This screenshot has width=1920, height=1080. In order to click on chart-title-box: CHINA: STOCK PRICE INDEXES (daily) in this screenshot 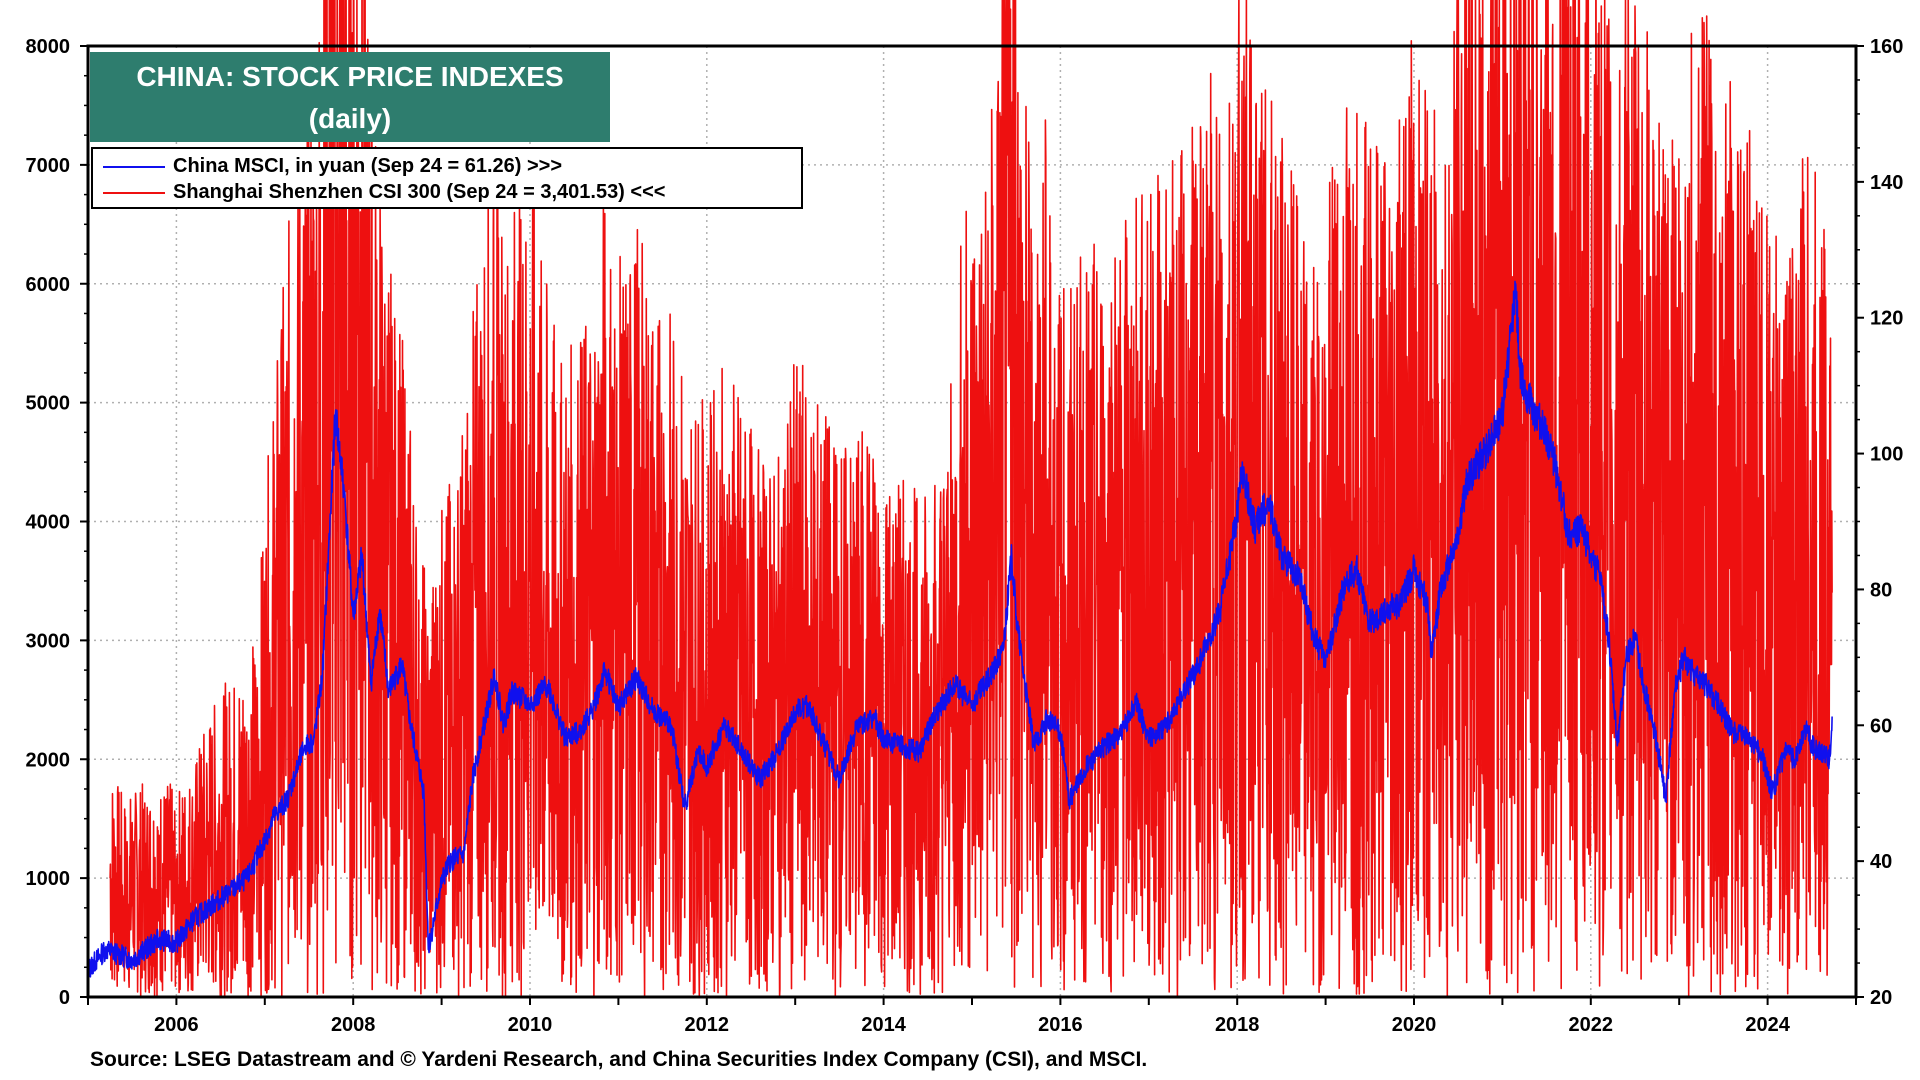, I will do `click(350, 97)`.